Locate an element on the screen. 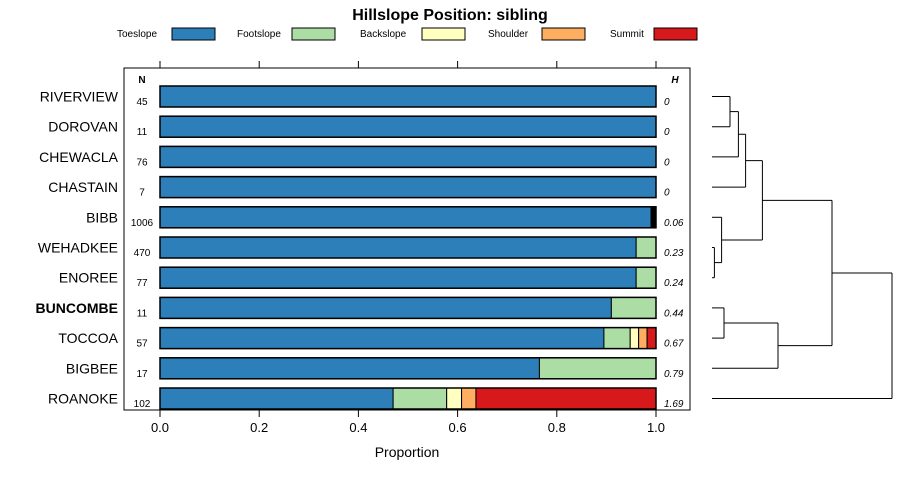  category-label: ROANOKE is located at coordinates (83, 399).